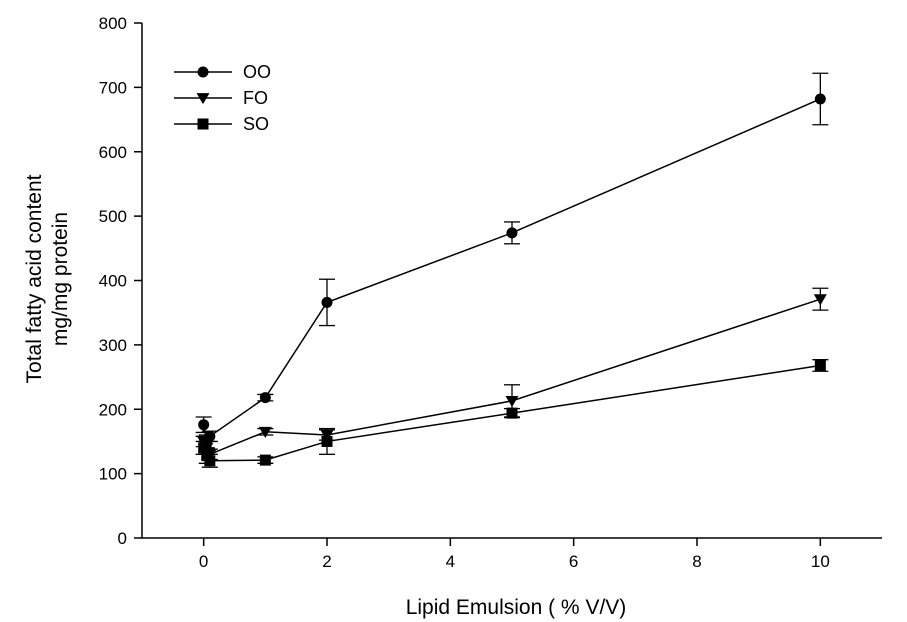 The image size is (907, 622). Describe the element at coordinates (113, 409) in the screenshot. I see `y-tick-label: 200` at that location.